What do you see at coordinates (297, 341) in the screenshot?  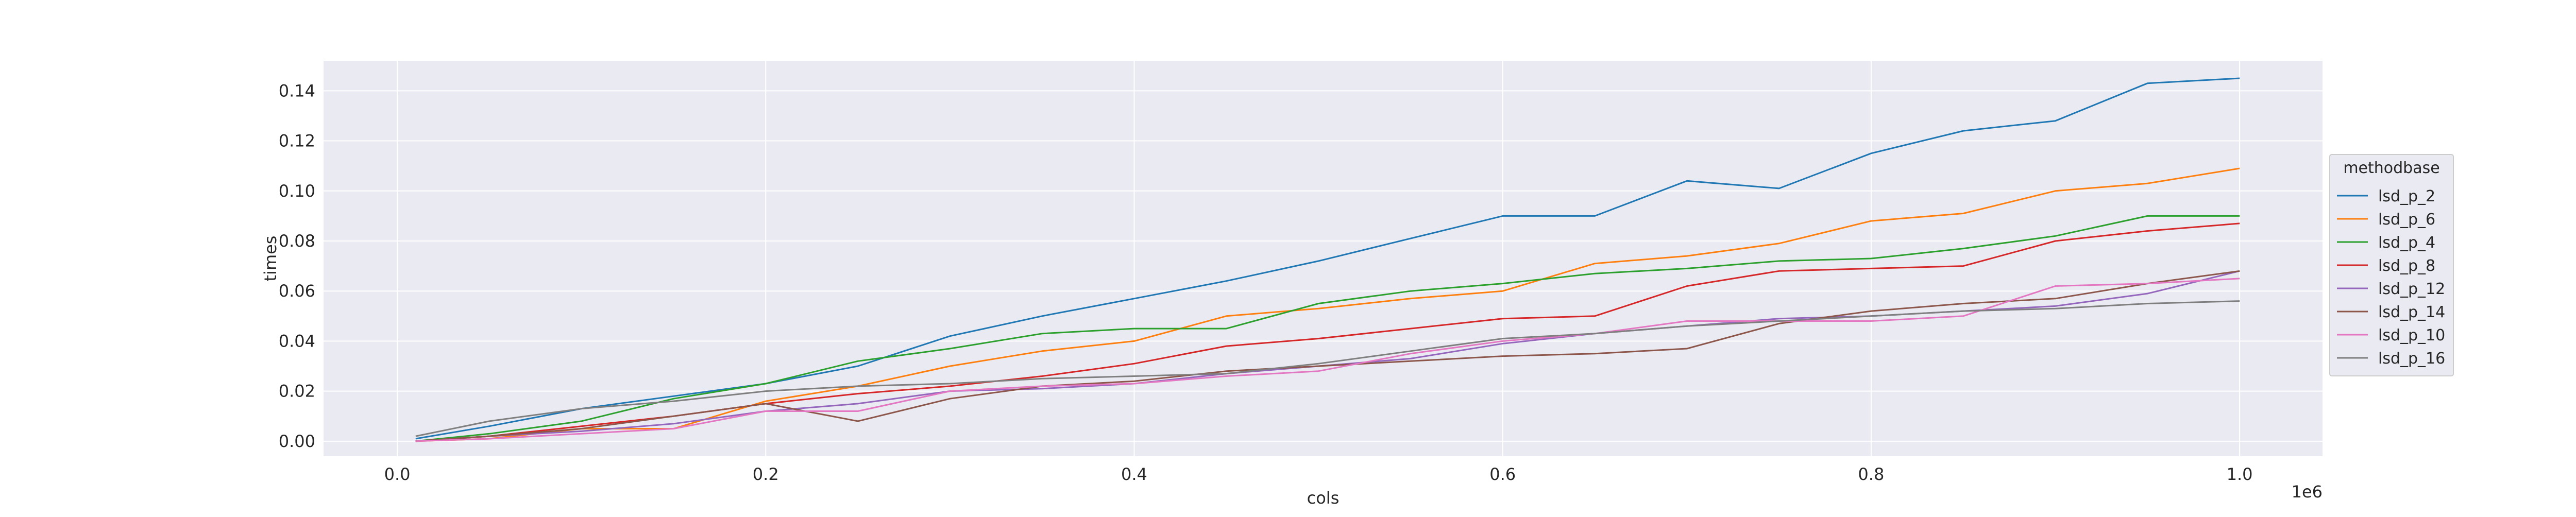 I see `y-tick-label: 0.04` at bounding box center [297, 341].